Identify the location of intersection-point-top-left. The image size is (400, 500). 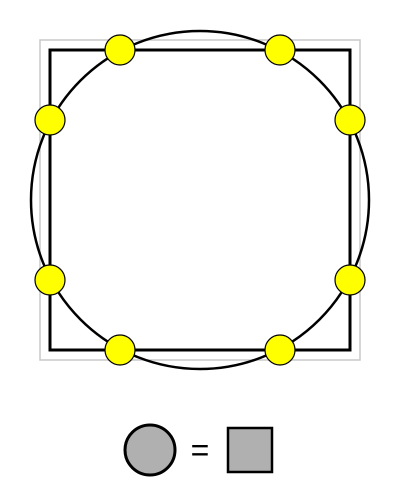
(120, 50).